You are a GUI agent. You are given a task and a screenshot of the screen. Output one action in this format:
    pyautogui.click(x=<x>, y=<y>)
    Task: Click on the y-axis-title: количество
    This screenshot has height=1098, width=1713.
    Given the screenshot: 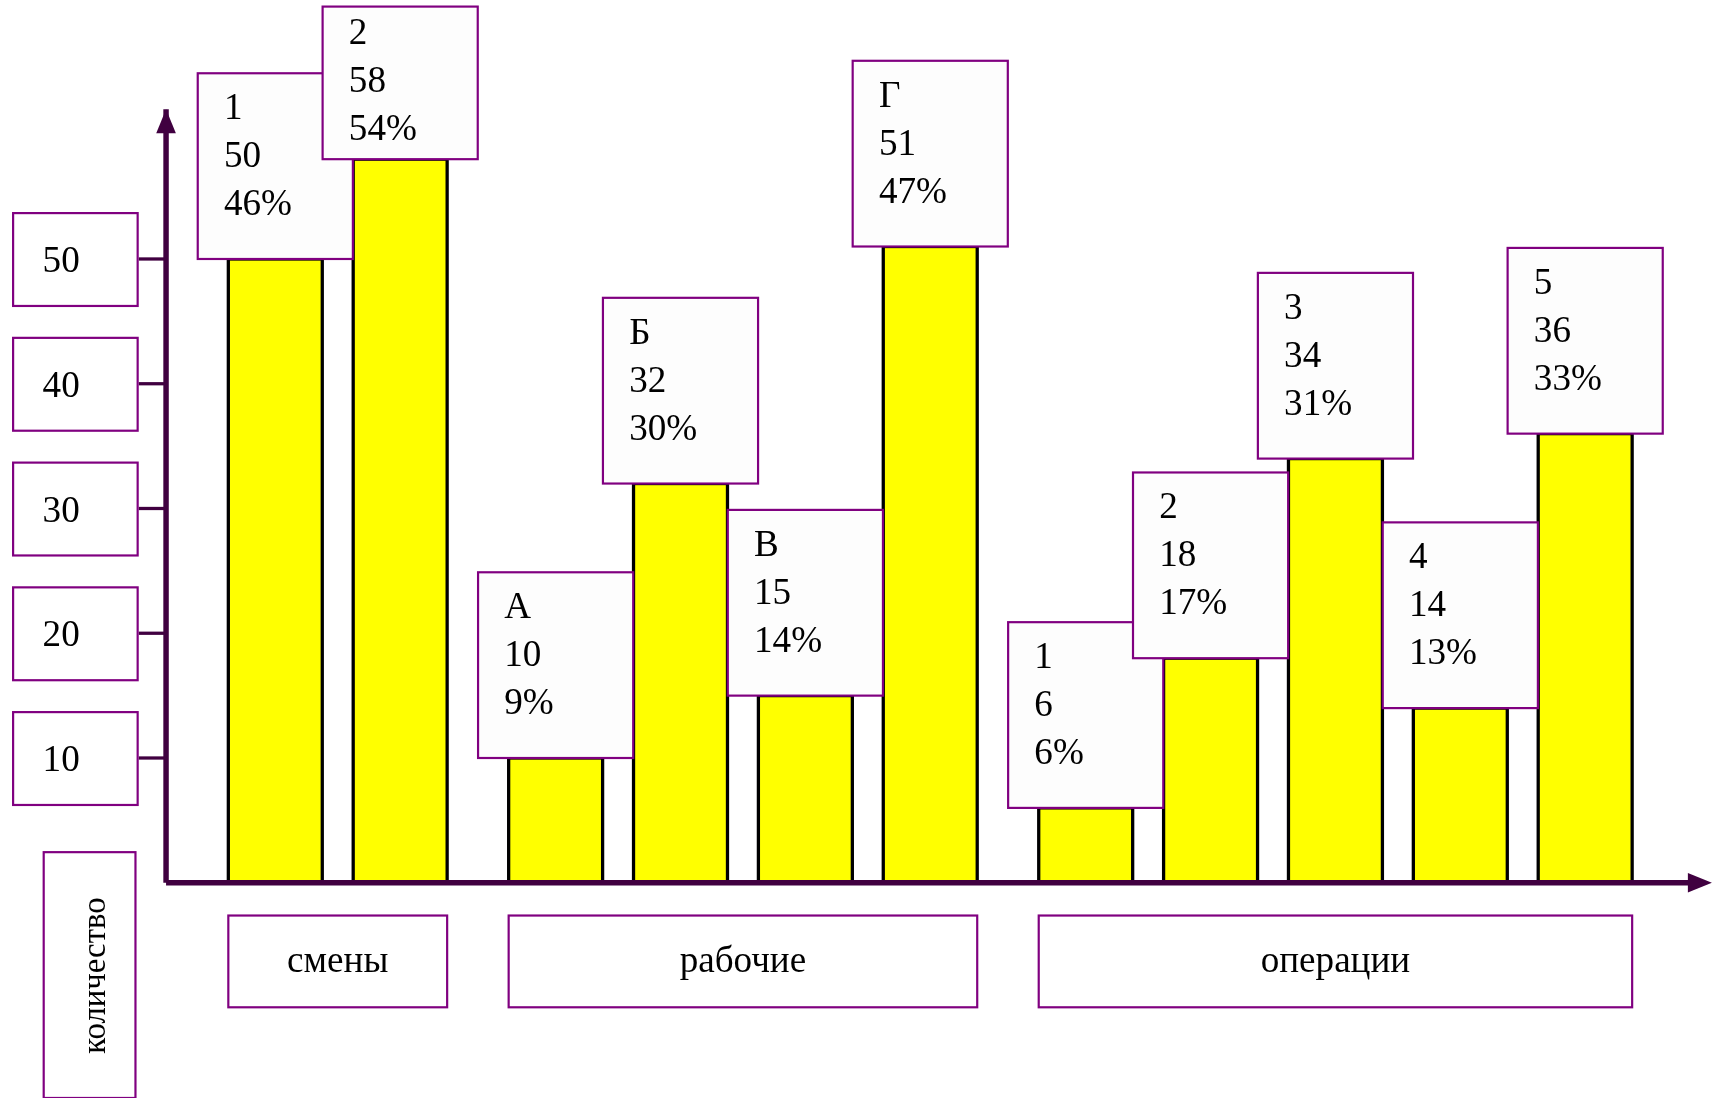 What is the action you would take?
    pyautogui.click(x=93, y=975)
    